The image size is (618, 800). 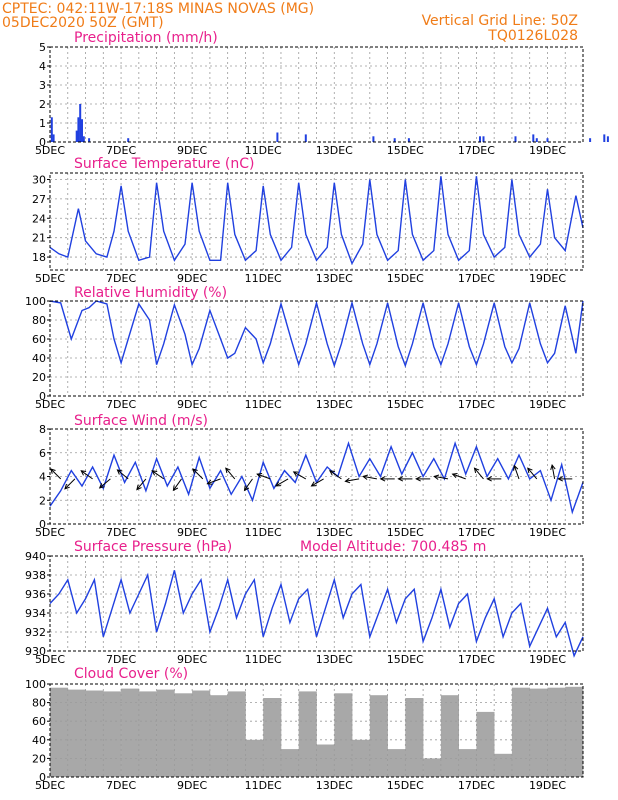 What do you see at coordinates (39, 758) in the screenshot?
I see `y-tick-label: 20` at bounding box center [39, 758].